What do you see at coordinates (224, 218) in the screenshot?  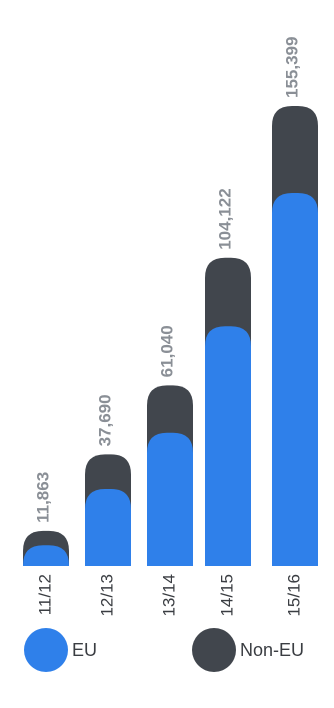 I see `total-label: 104,122` at bounding box center [224, 218].